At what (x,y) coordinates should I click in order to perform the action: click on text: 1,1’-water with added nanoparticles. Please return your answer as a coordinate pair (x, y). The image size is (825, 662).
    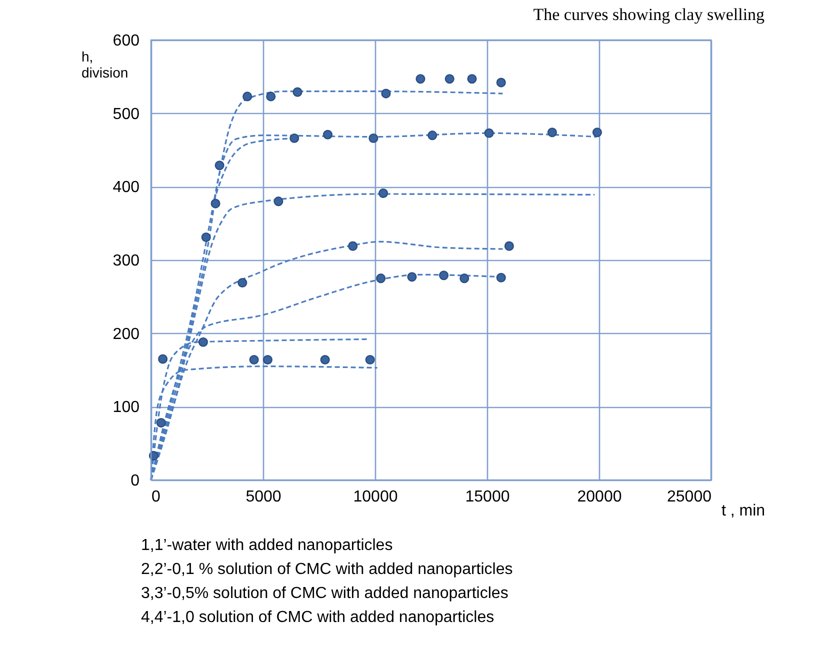
    Looking at the image, I should click on (267, 545).